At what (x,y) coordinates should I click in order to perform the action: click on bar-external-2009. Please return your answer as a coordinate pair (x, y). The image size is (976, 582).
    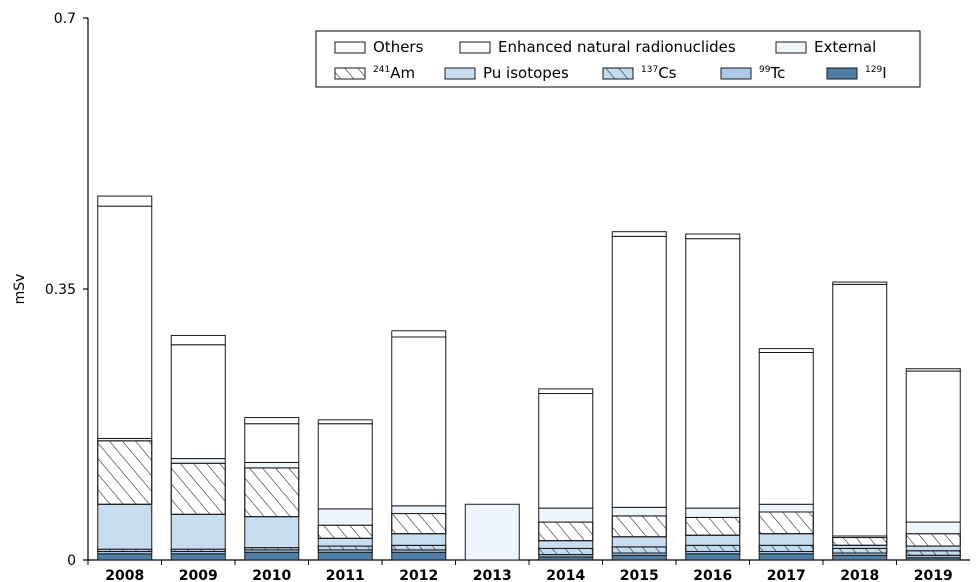
    Looking at the image, I should click on (198, 461).